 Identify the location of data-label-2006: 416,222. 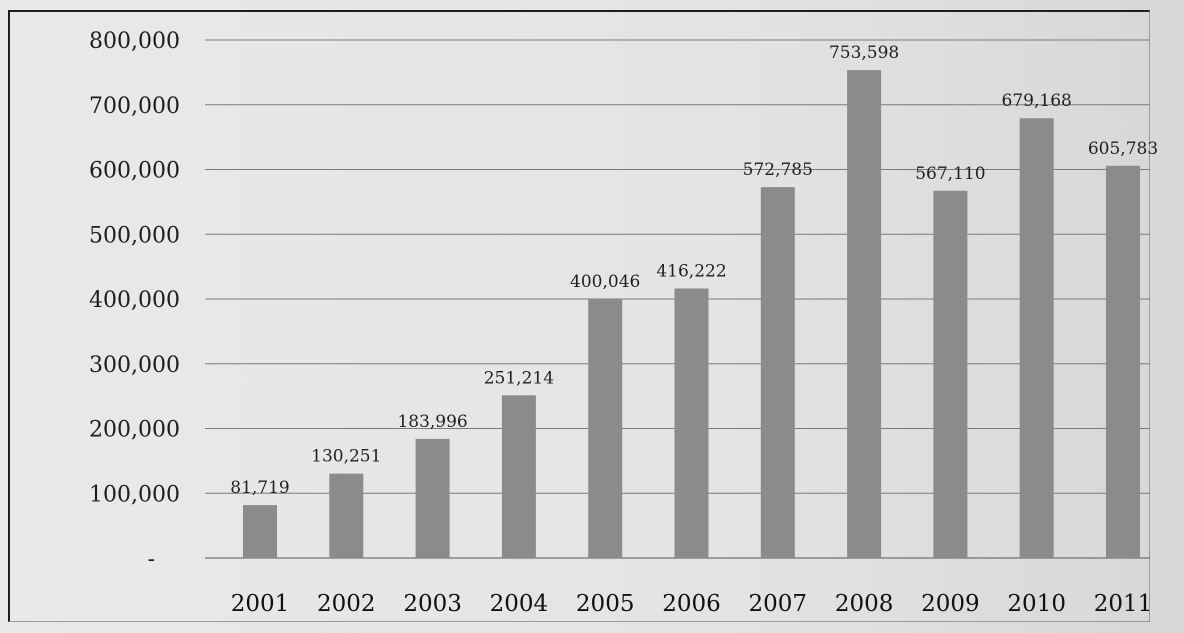
(691, 271).